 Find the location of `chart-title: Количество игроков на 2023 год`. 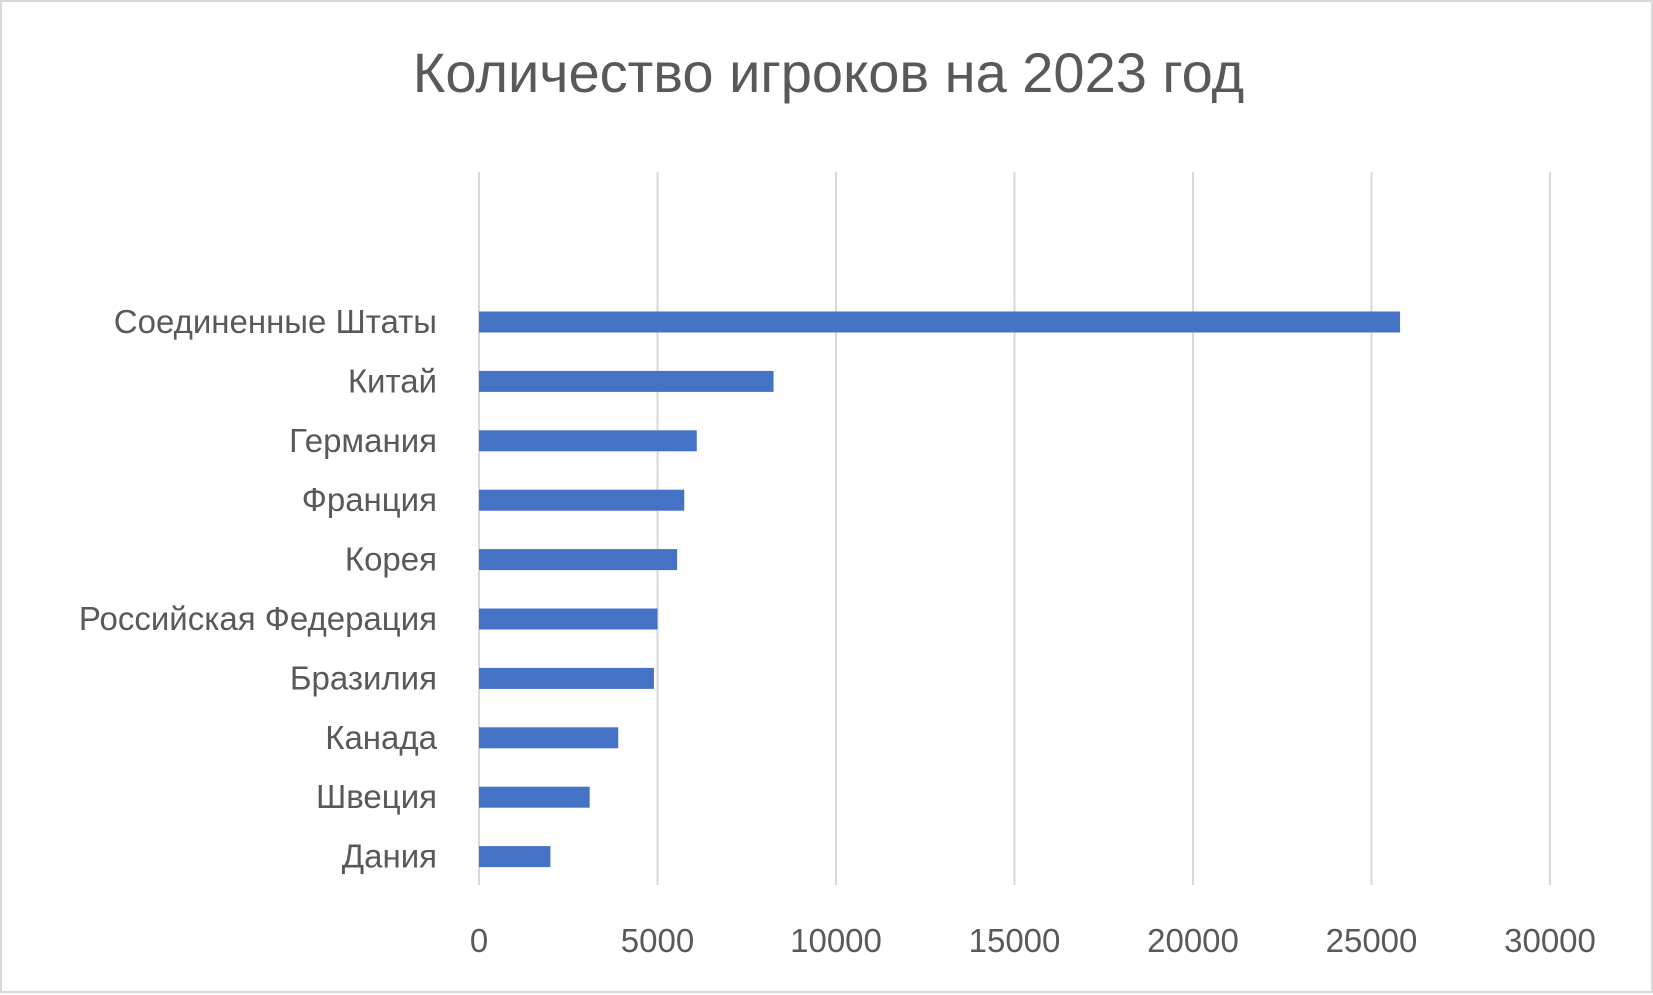

chart-title: Количество игроков на 2023 год is located at coordinates (828, 72).